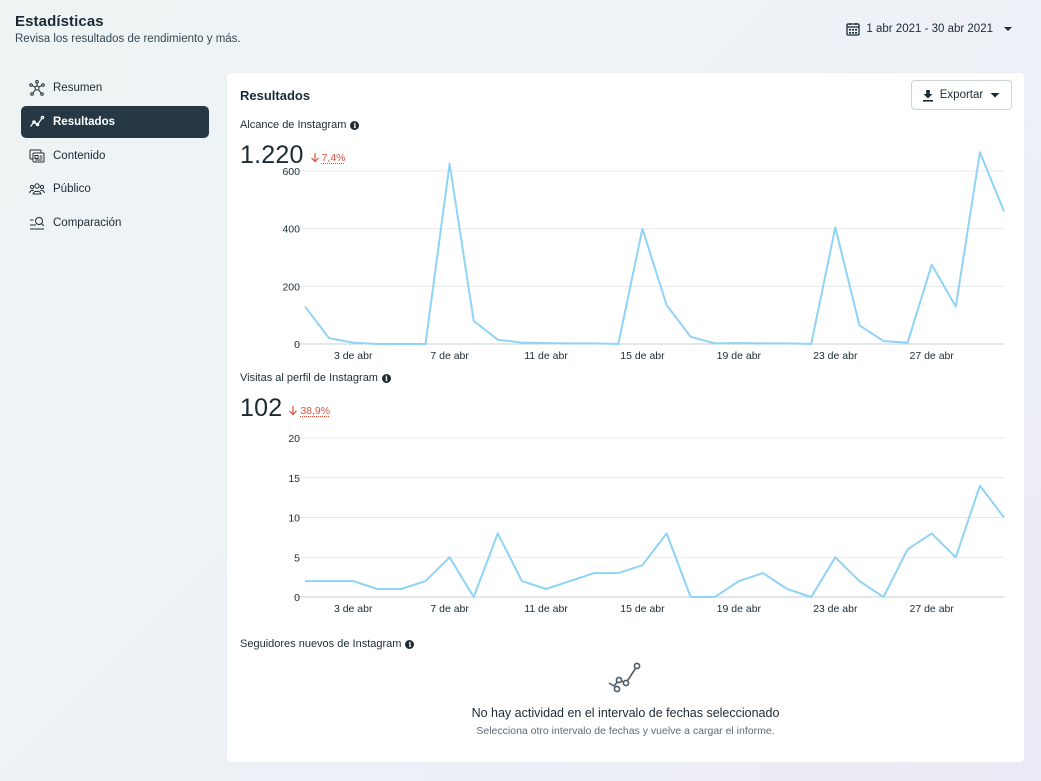 This screenshot has width=1041, height=781. What do you see at coordinates (275, 95) in the screenshot?
I see `card-title: Resultados` at bounding box center [275, 95].